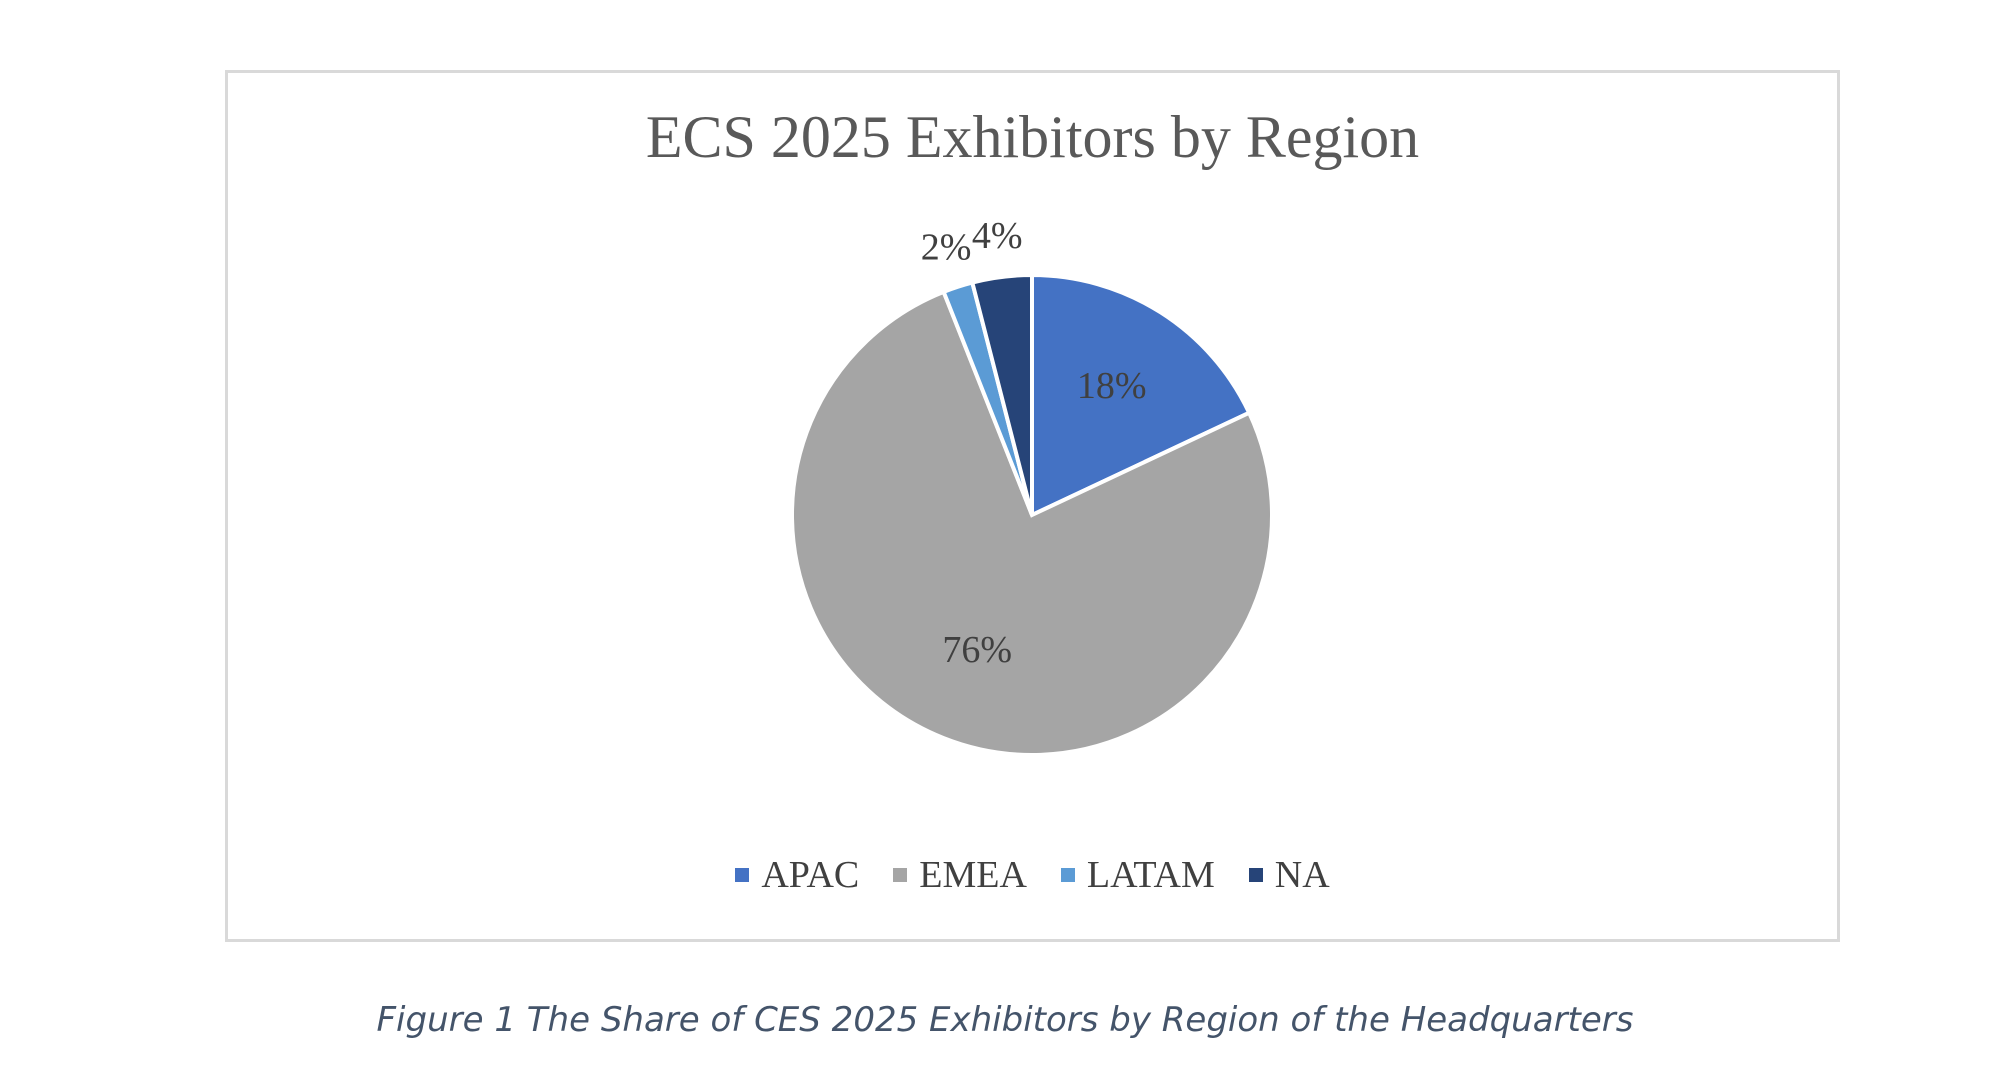 This screenshot has height=1080, width=2010. Describe the element at coordinates (973, 875) in the screenshot. I see `legend-label-emea: EMEA` at that location.